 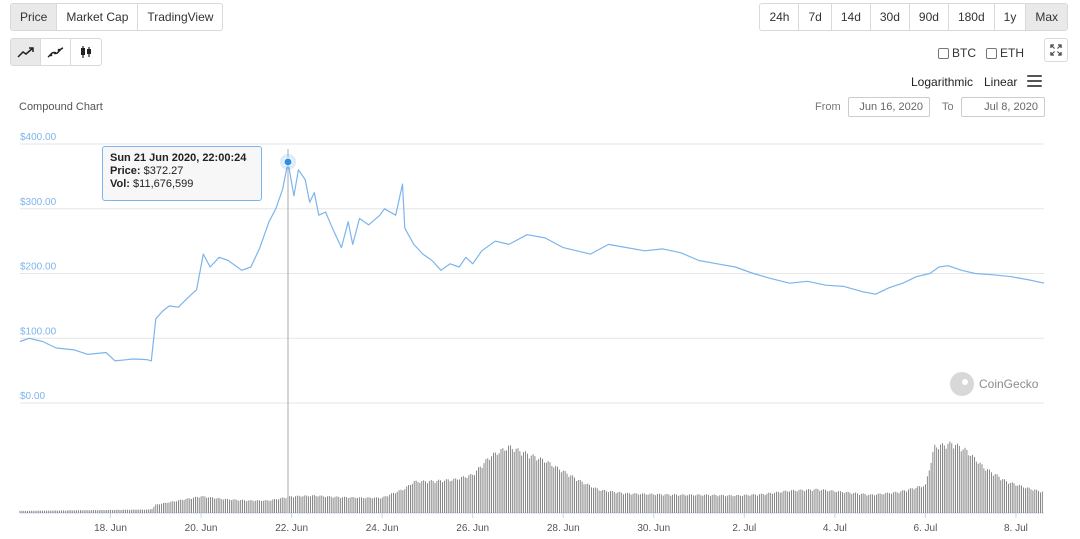 I want to click on smooth-line-chart-icon, so click(x=55, y=52).